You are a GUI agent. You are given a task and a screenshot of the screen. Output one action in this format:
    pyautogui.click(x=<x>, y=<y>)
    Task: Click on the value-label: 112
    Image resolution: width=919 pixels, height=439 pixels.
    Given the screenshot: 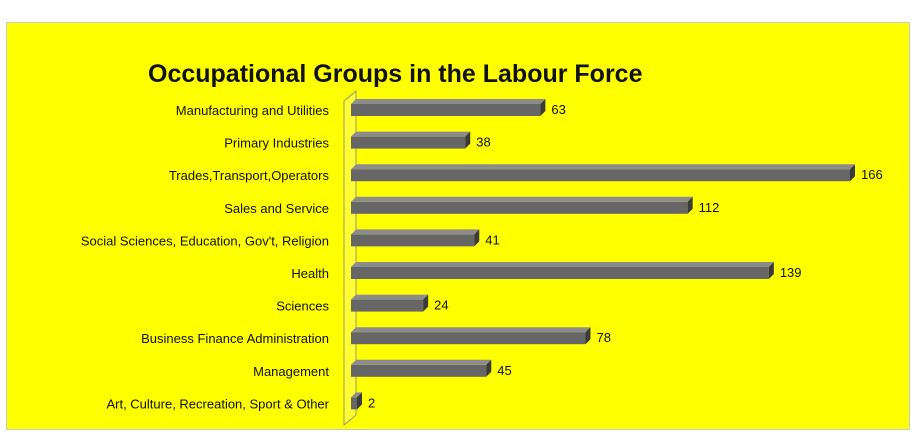 What is the action you would take?
    pyautogui.click(x=709, y=207)
    